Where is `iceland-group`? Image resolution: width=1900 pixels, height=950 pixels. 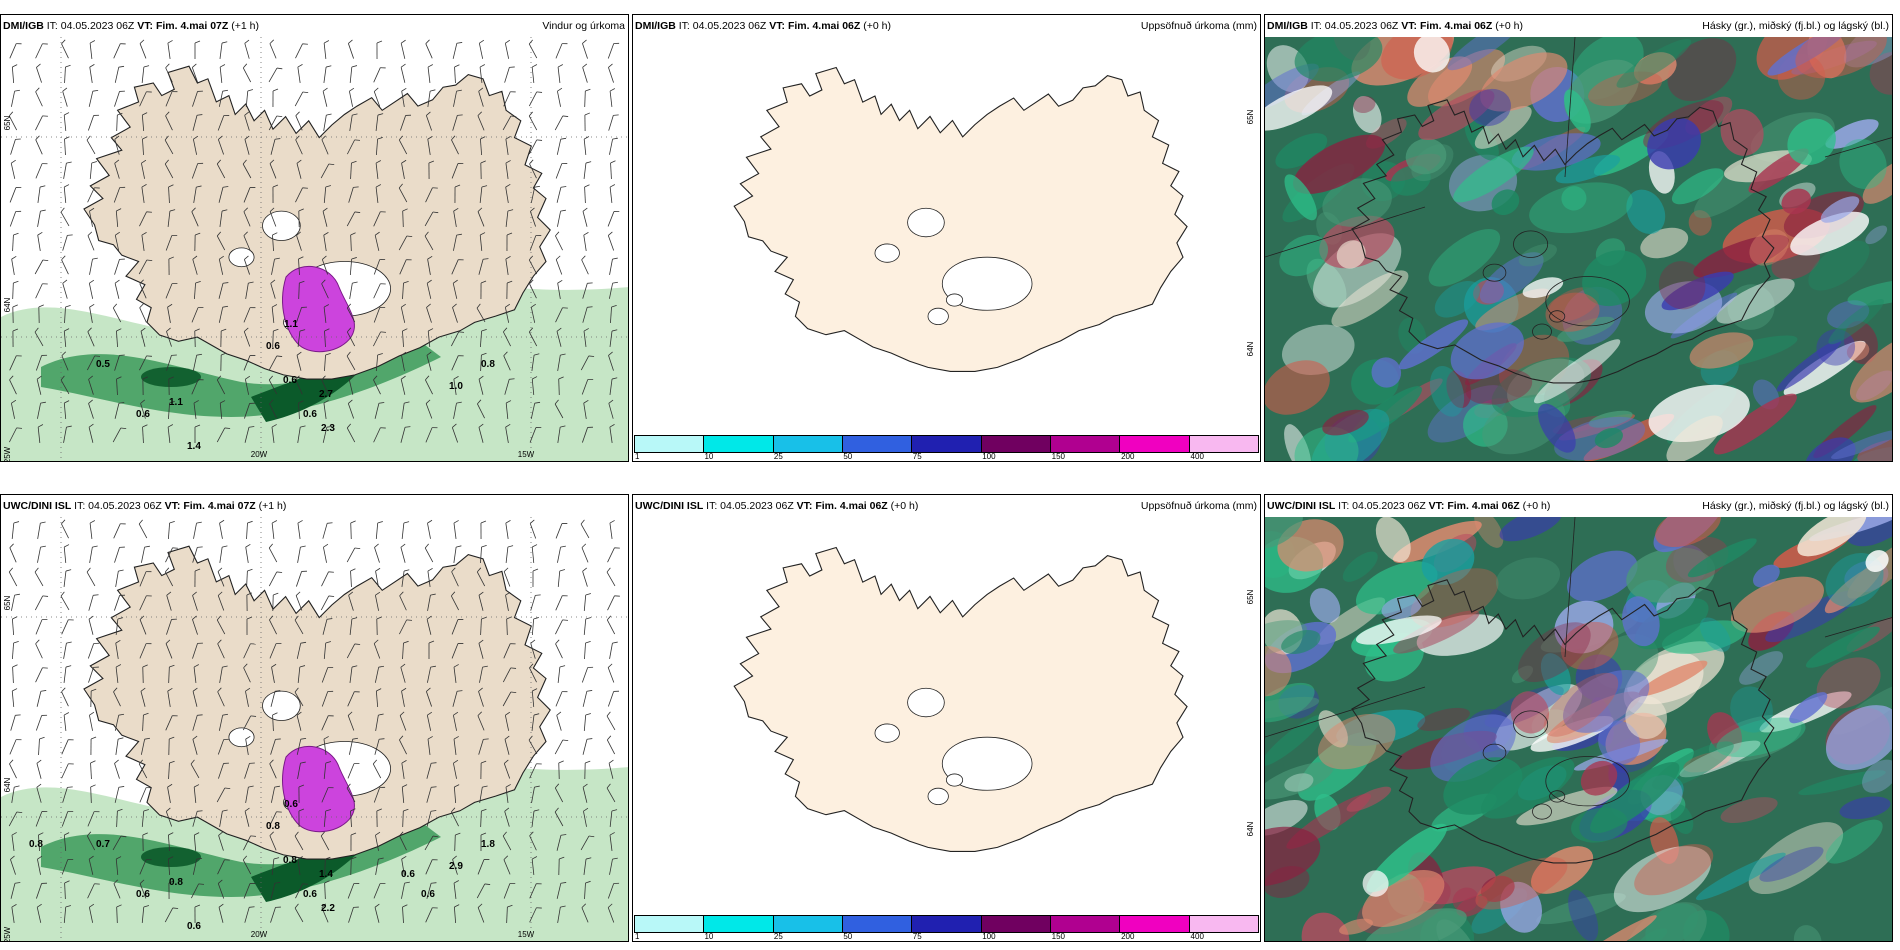
iceland-group is located at coordinates (317, 222).